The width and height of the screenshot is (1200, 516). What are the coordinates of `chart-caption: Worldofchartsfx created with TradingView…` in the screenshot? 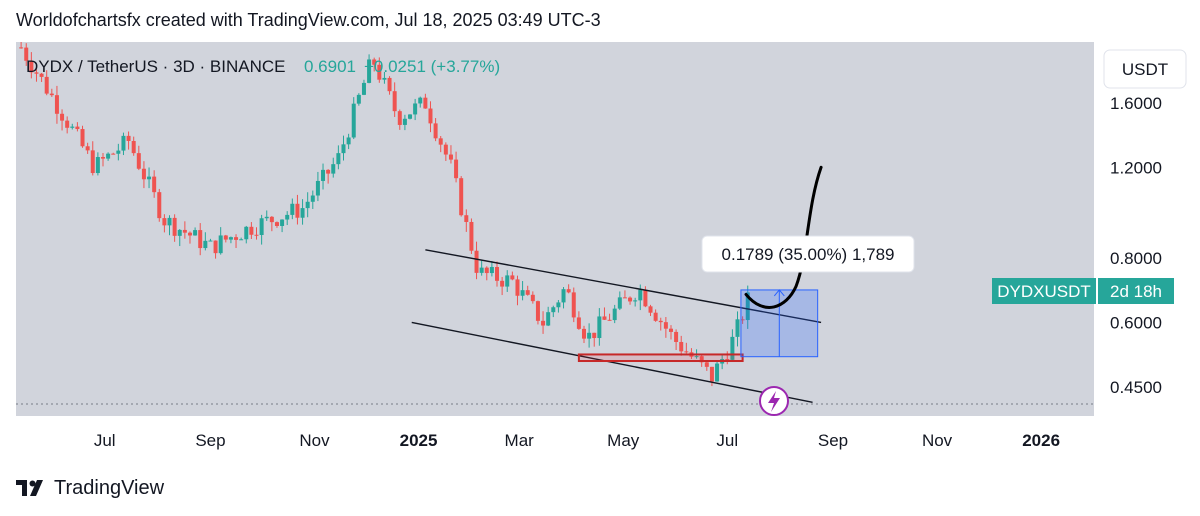 It's located at (308, 20).